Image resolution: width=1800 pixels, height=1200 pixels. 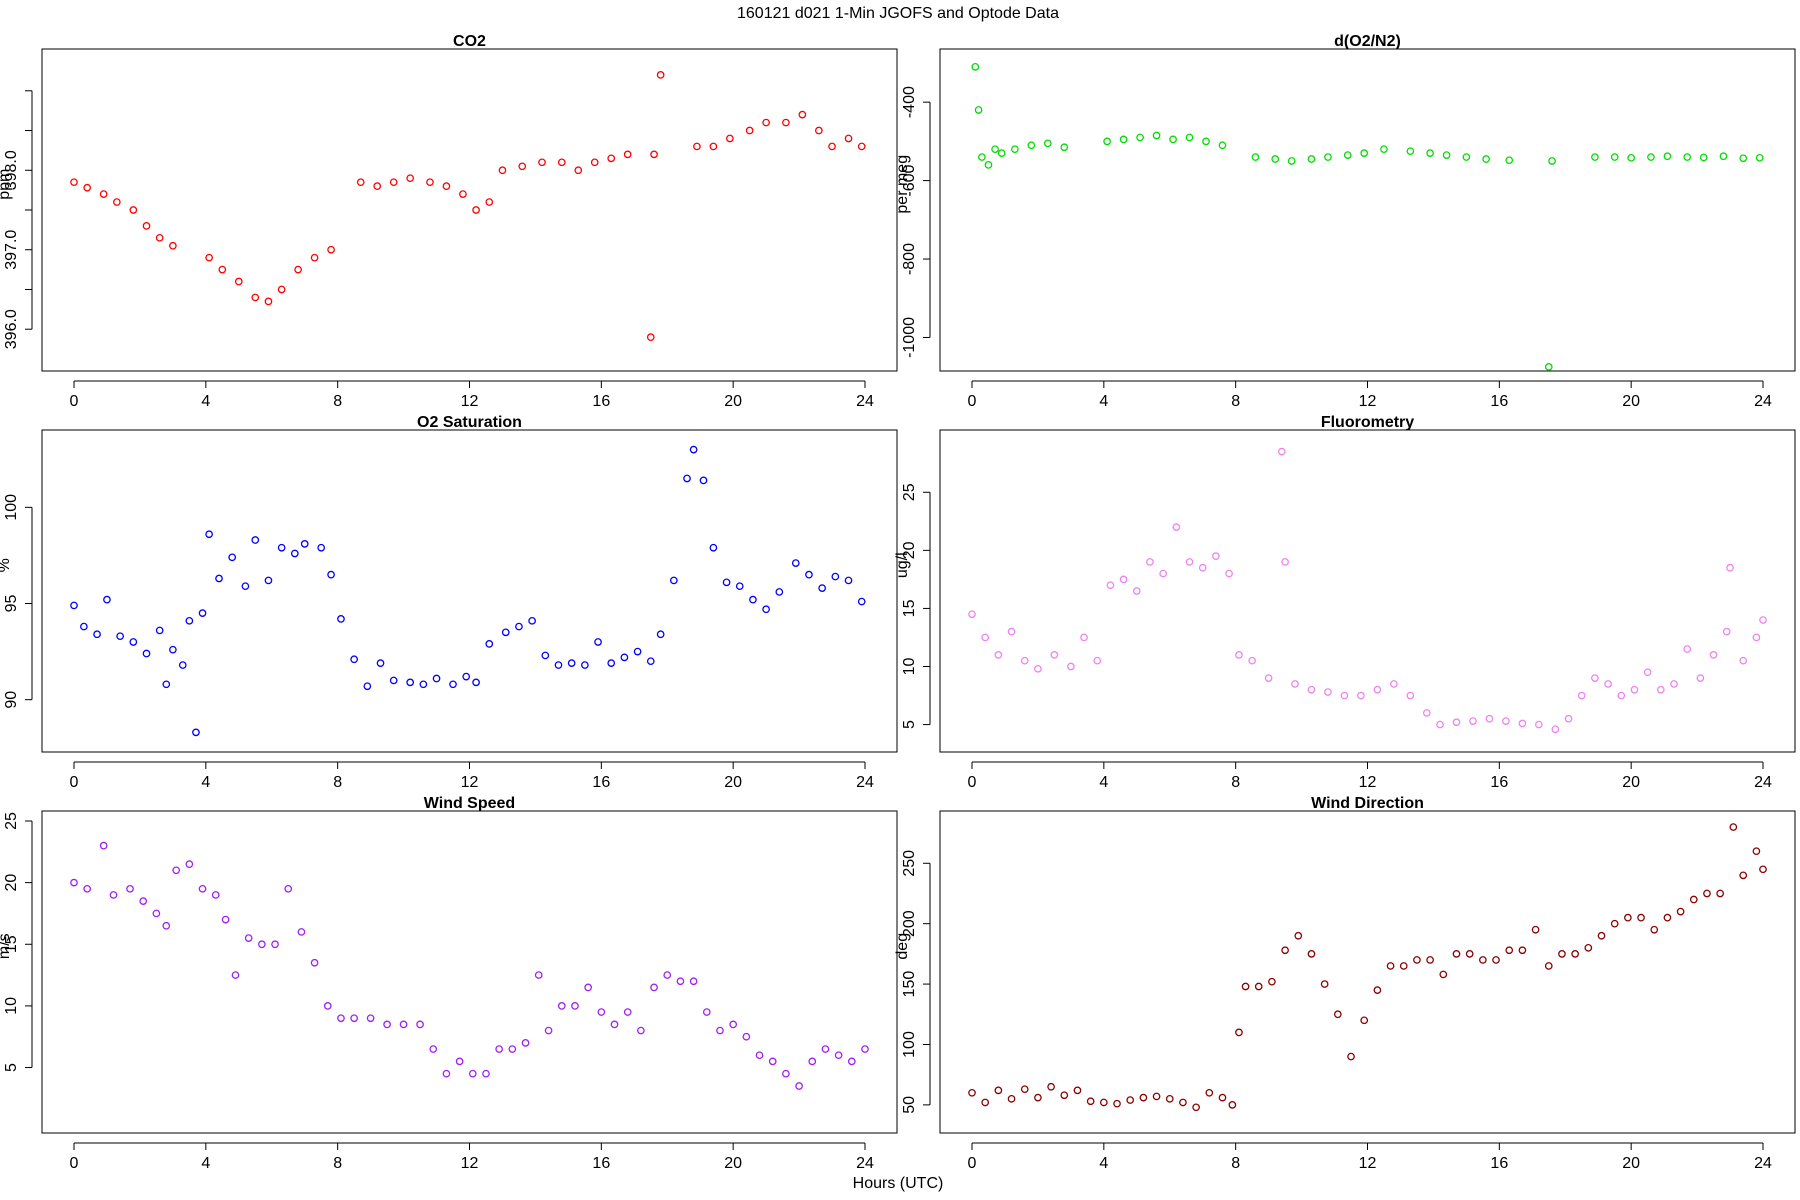 I want to click on o2sat-y-tick-label: 95, so click(x=11, y=604).